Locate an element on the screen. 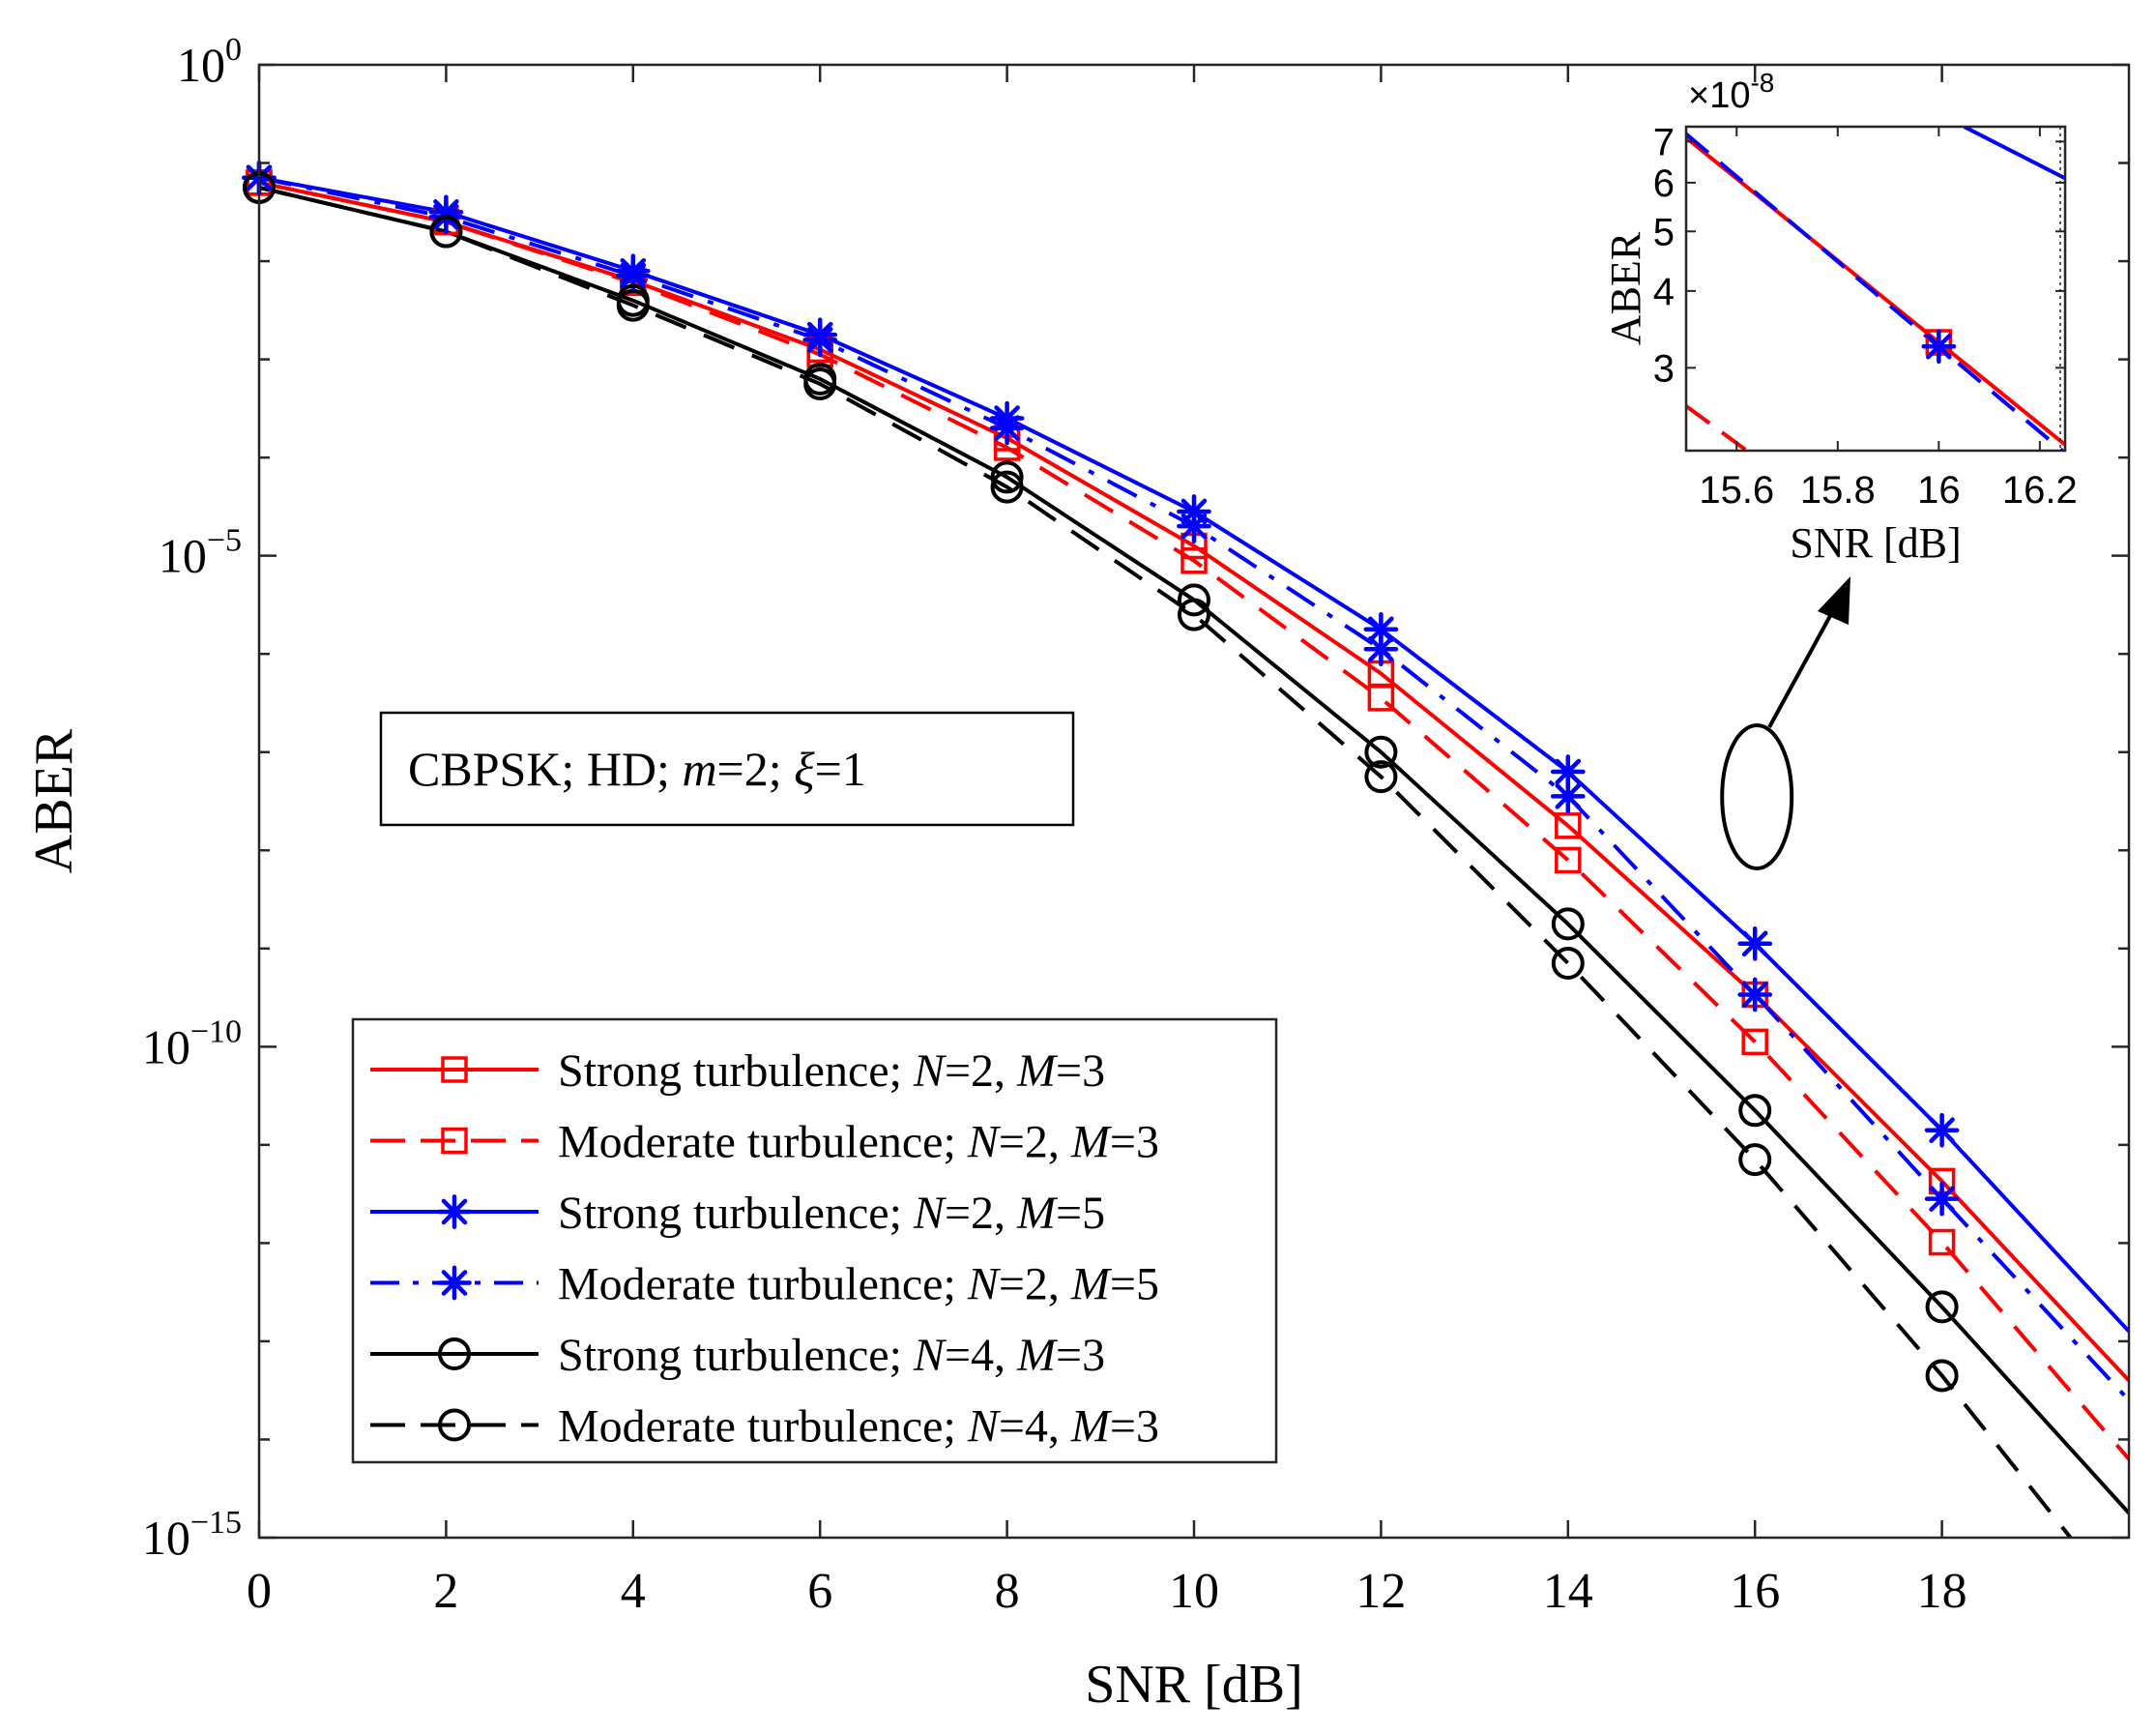 Image resolution: width=2156 pixels, height=1733 pixels. x-tick-label: 0 is located at coordinates (259, 1592).